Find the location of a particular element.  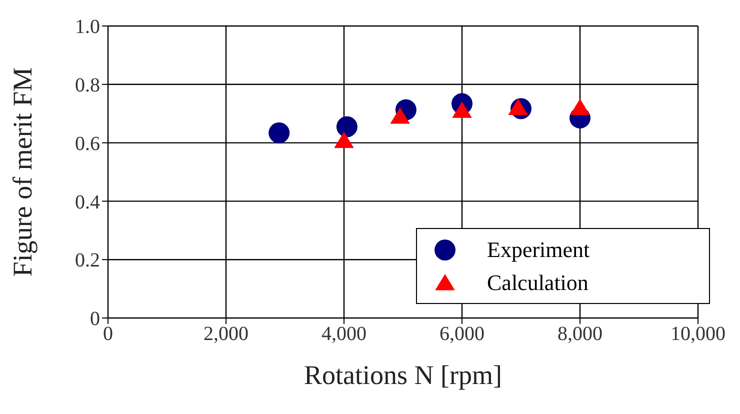

x-tick-label: 4,000 is located at coordinates (344, 334).